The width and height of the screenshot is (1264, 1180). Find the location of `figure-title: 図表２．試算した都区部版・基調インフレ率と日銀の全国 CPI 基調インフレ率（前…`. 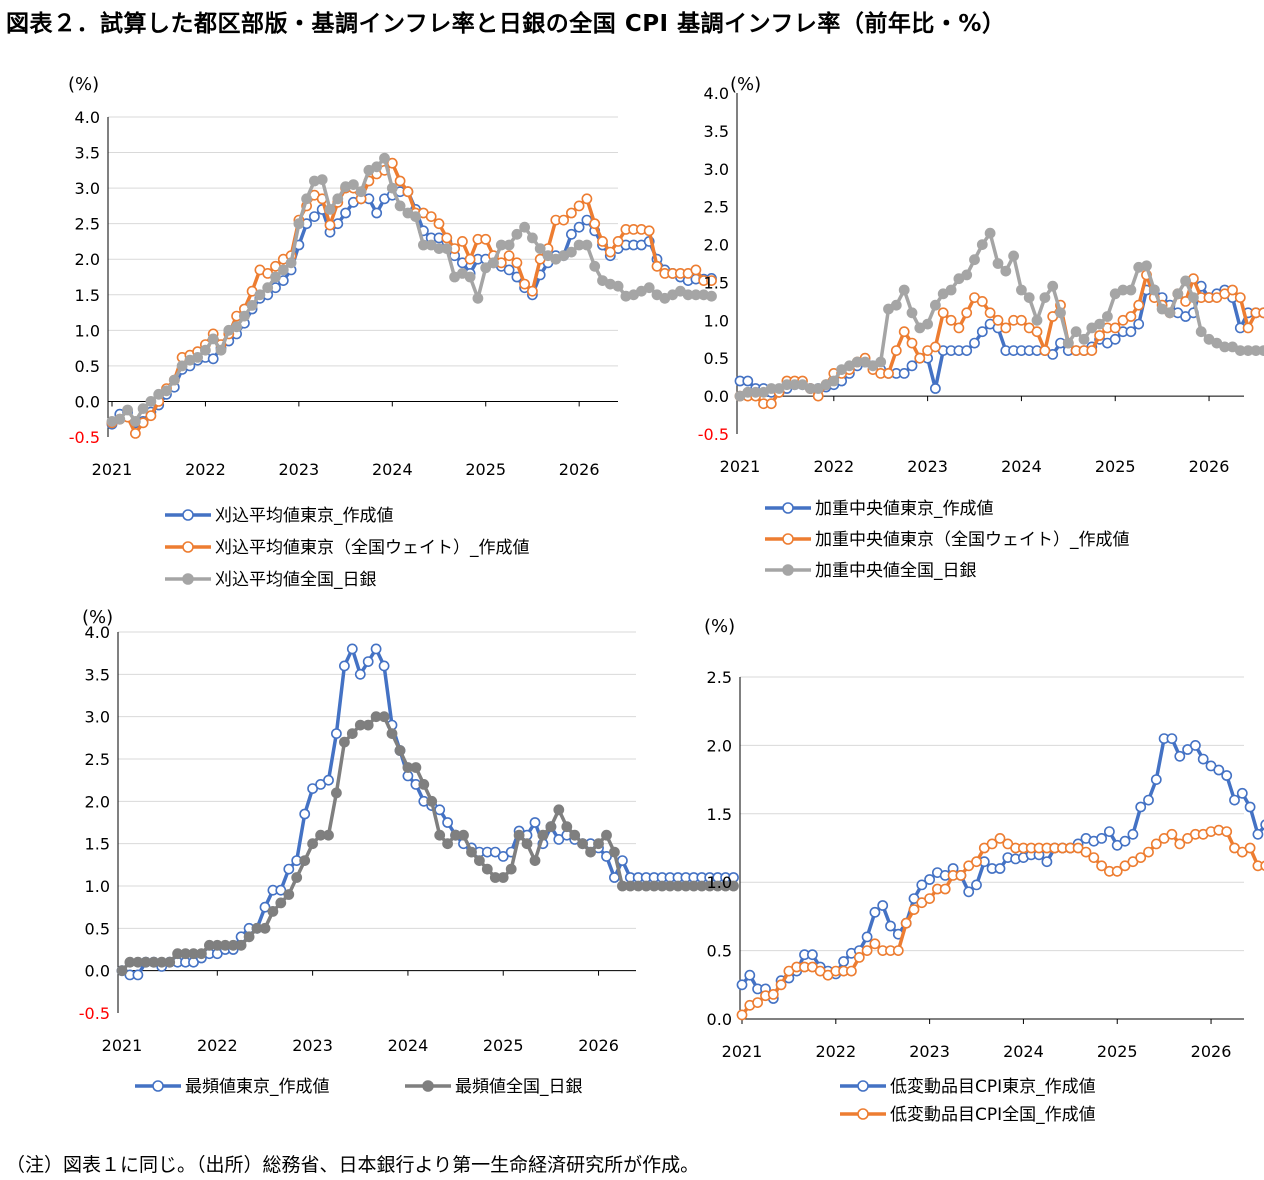

figure-title: 図表２．試算した都区部版・基調インフレ率と日銀の全国 CPI 基調インフレ率（前… is located at coordinates (506, 24).